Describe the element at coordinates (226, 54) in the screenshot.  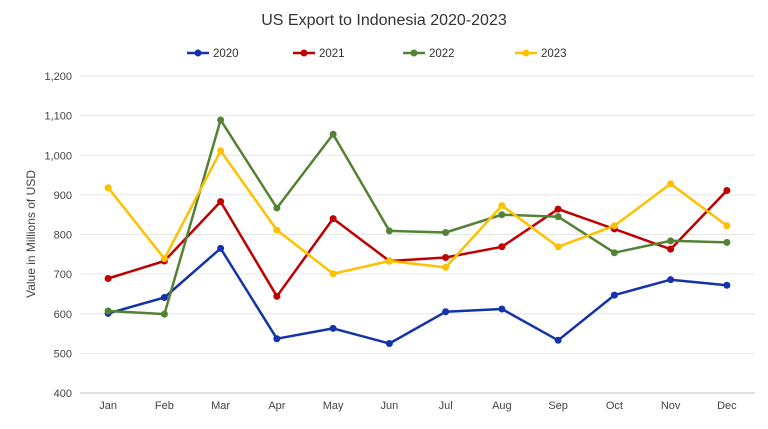
I see `legend-label: 2020` at that location.